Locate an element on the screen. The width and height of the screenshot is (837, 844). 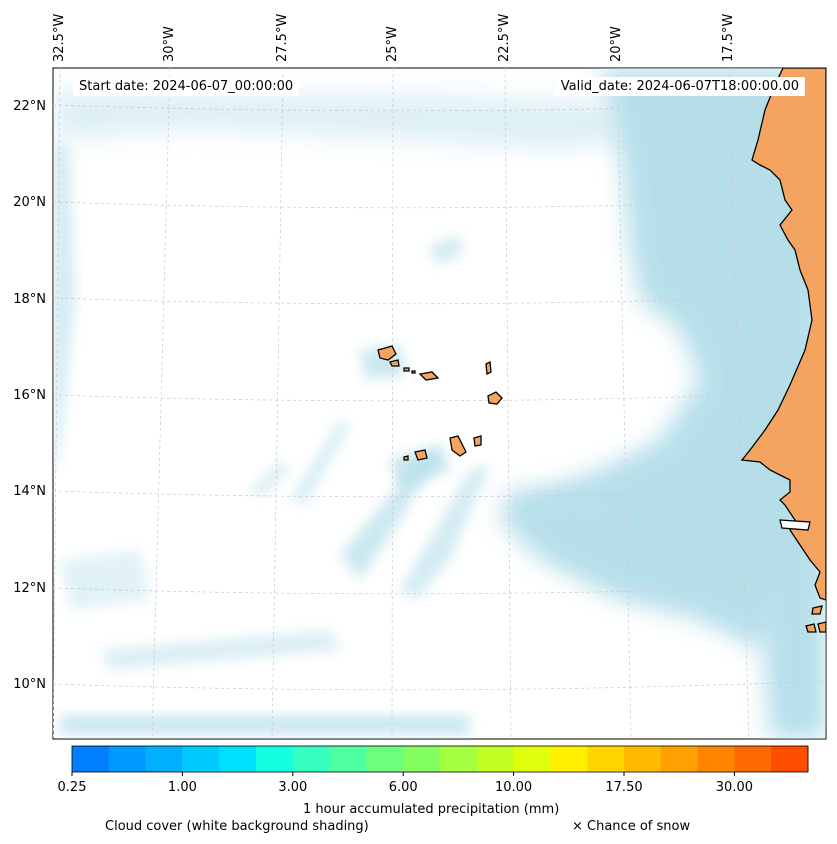
longitude-label: 27.5°W is located at coordinates (282, 37).